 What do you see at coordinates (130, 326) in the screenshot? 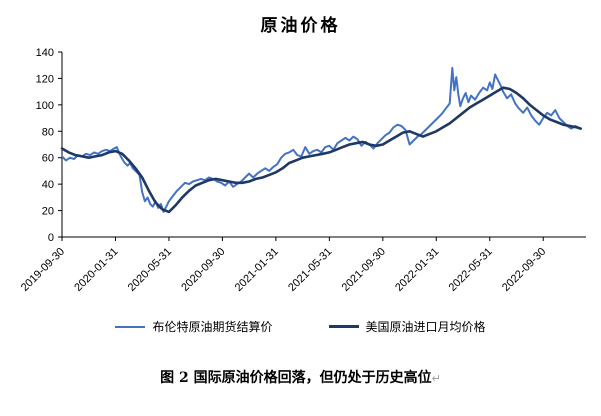
I see `brent-line-swatch` at bounding box center [130, 326].